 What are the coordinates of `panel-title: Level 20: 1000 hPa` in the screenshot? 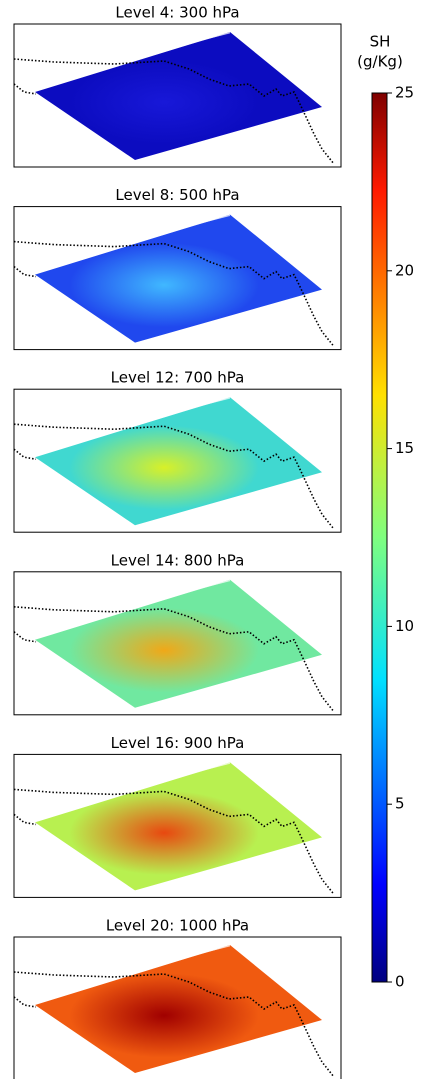 It's located at (177, 926).